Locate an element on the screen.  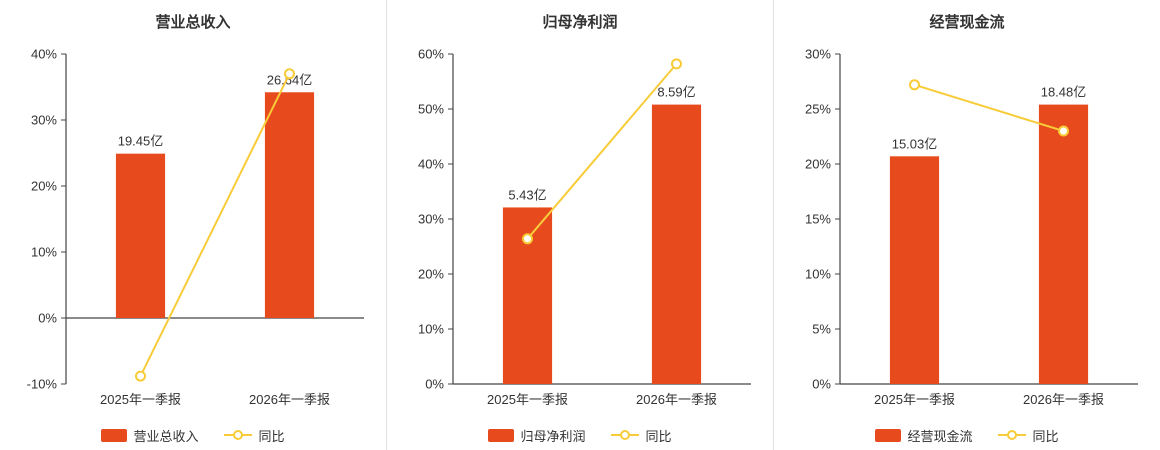
legend-net-profit: 归母净利润 同比 is located at coordinates (580, 435).